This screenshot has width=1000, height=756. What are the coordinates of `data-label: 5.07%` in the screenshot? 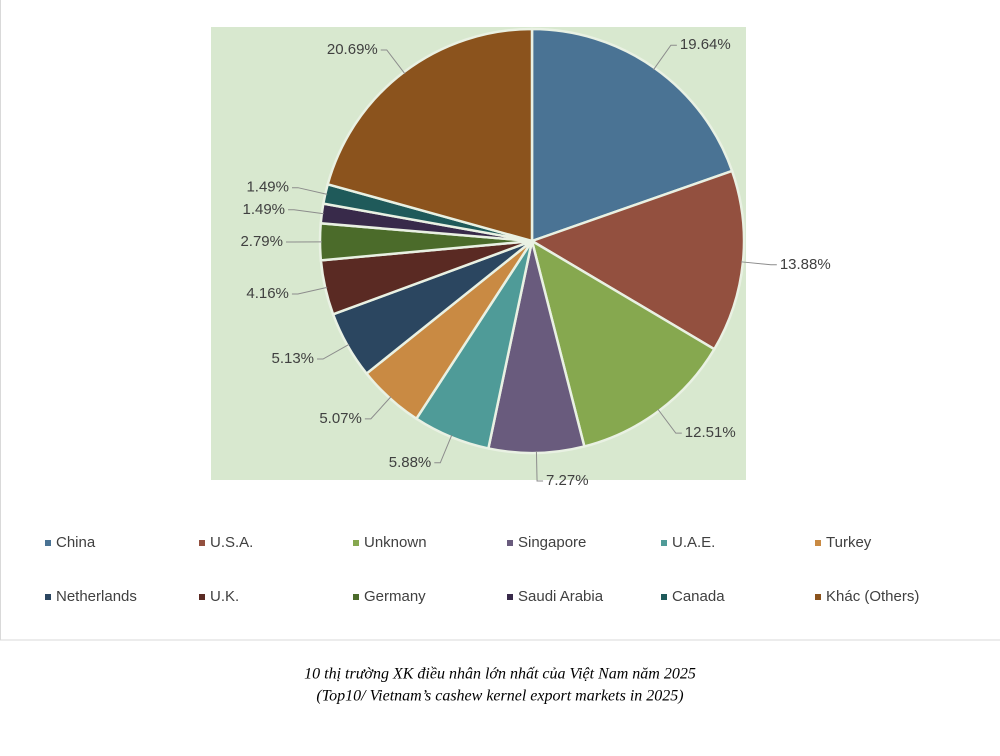 It's located at (340, 418).